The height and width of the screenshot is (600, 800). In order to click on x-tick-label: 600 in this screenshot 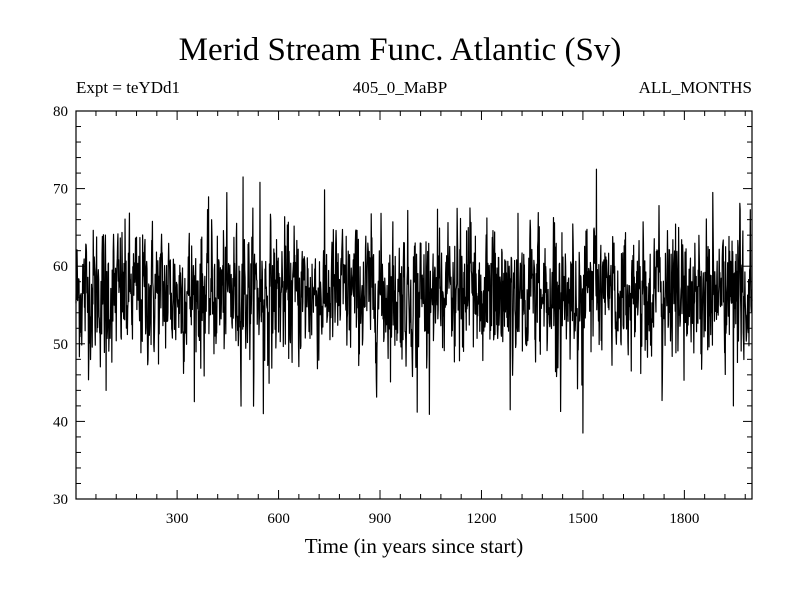, I will do `click(278, 519)`.